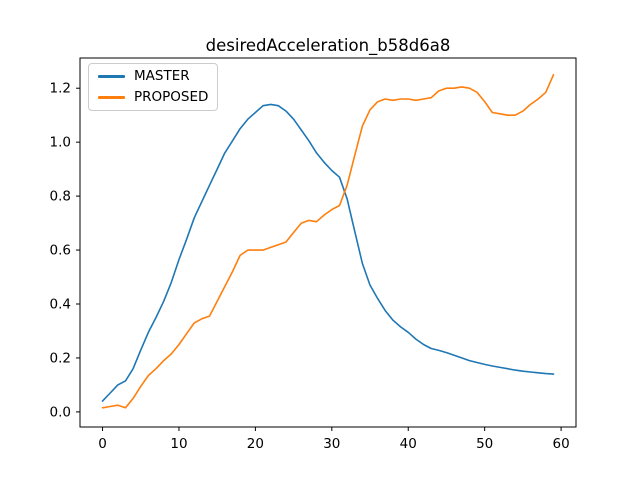 This screenshot has height=480, width=640. Describe the element at coordinates (408, 444) in the screenshot. I see `x-tick-label: 40` at that location.